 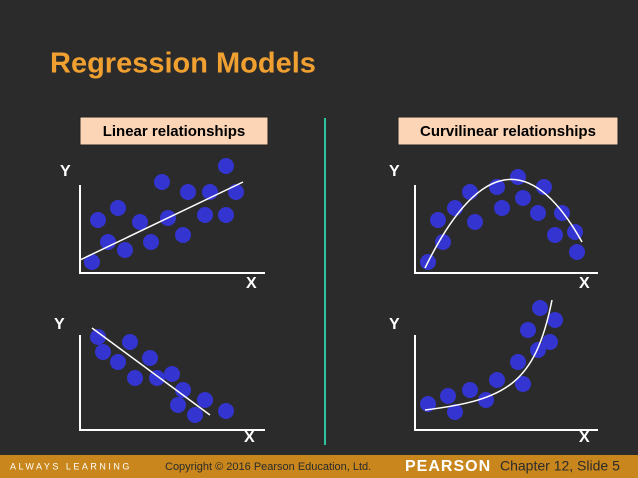 I want to click on footer-bar, so click(x=319, y=466).